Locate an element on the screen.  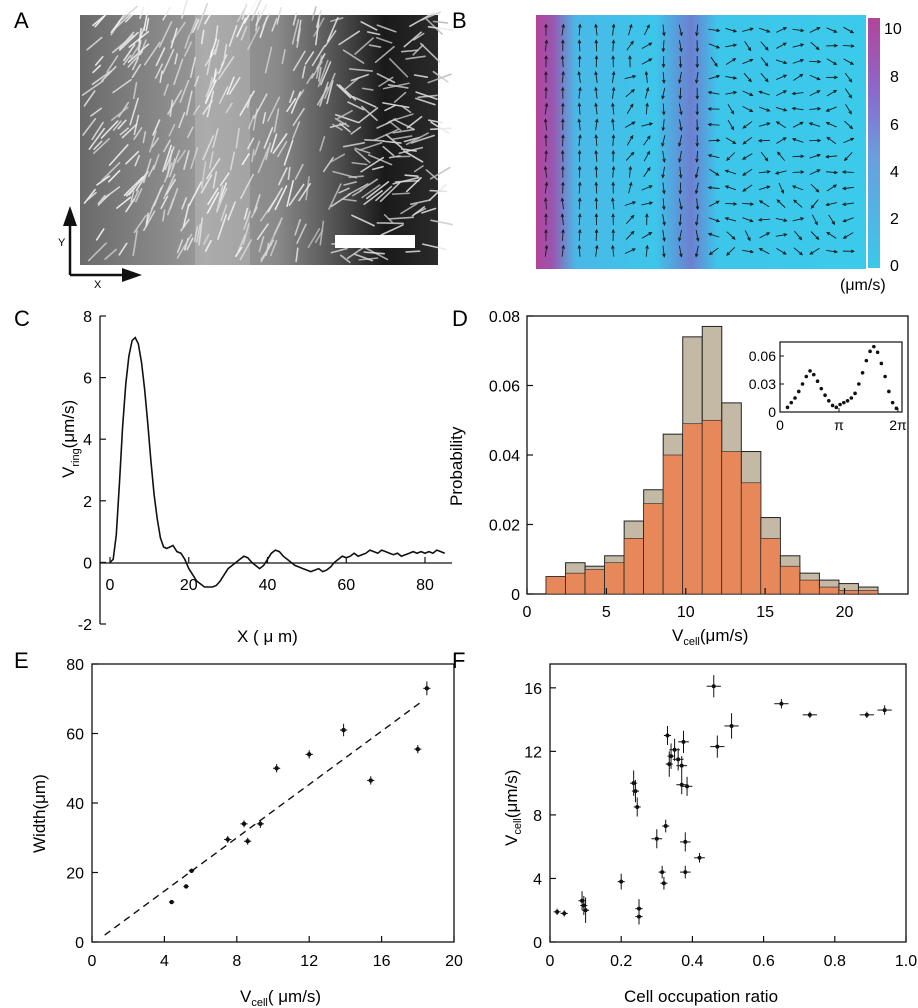
panel-label-b: B is located at coordinates (459, 20).